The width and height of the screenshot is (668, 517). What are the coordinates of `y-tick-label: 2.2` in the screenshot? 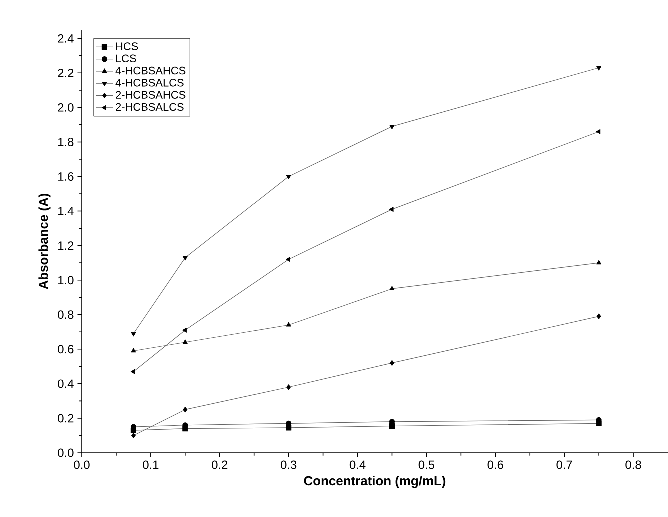 It's located at (66, 73).